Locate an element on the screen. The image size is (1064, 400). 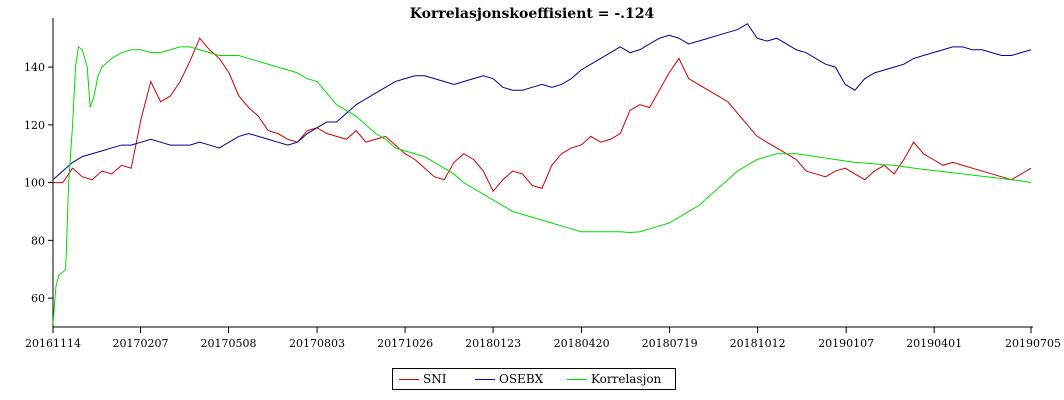
x-tick-label-20161114: 20161114 is located at coordinates (53, 343).